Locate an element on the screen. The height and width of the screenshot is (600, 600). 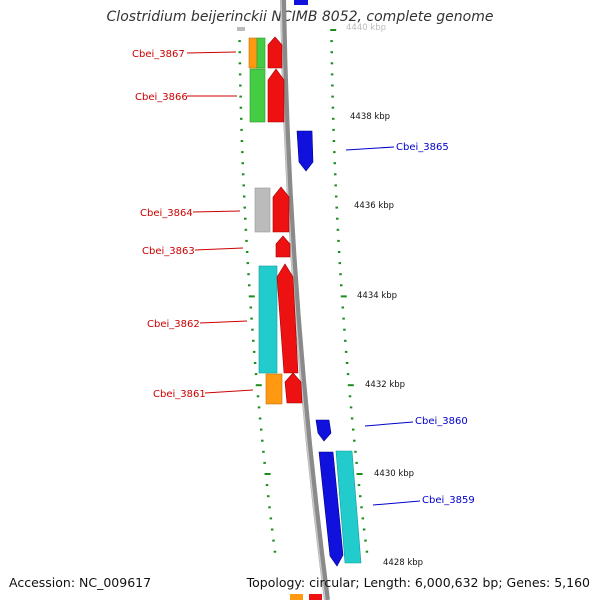
right-tick-marks is located at coordinates (349, 291).